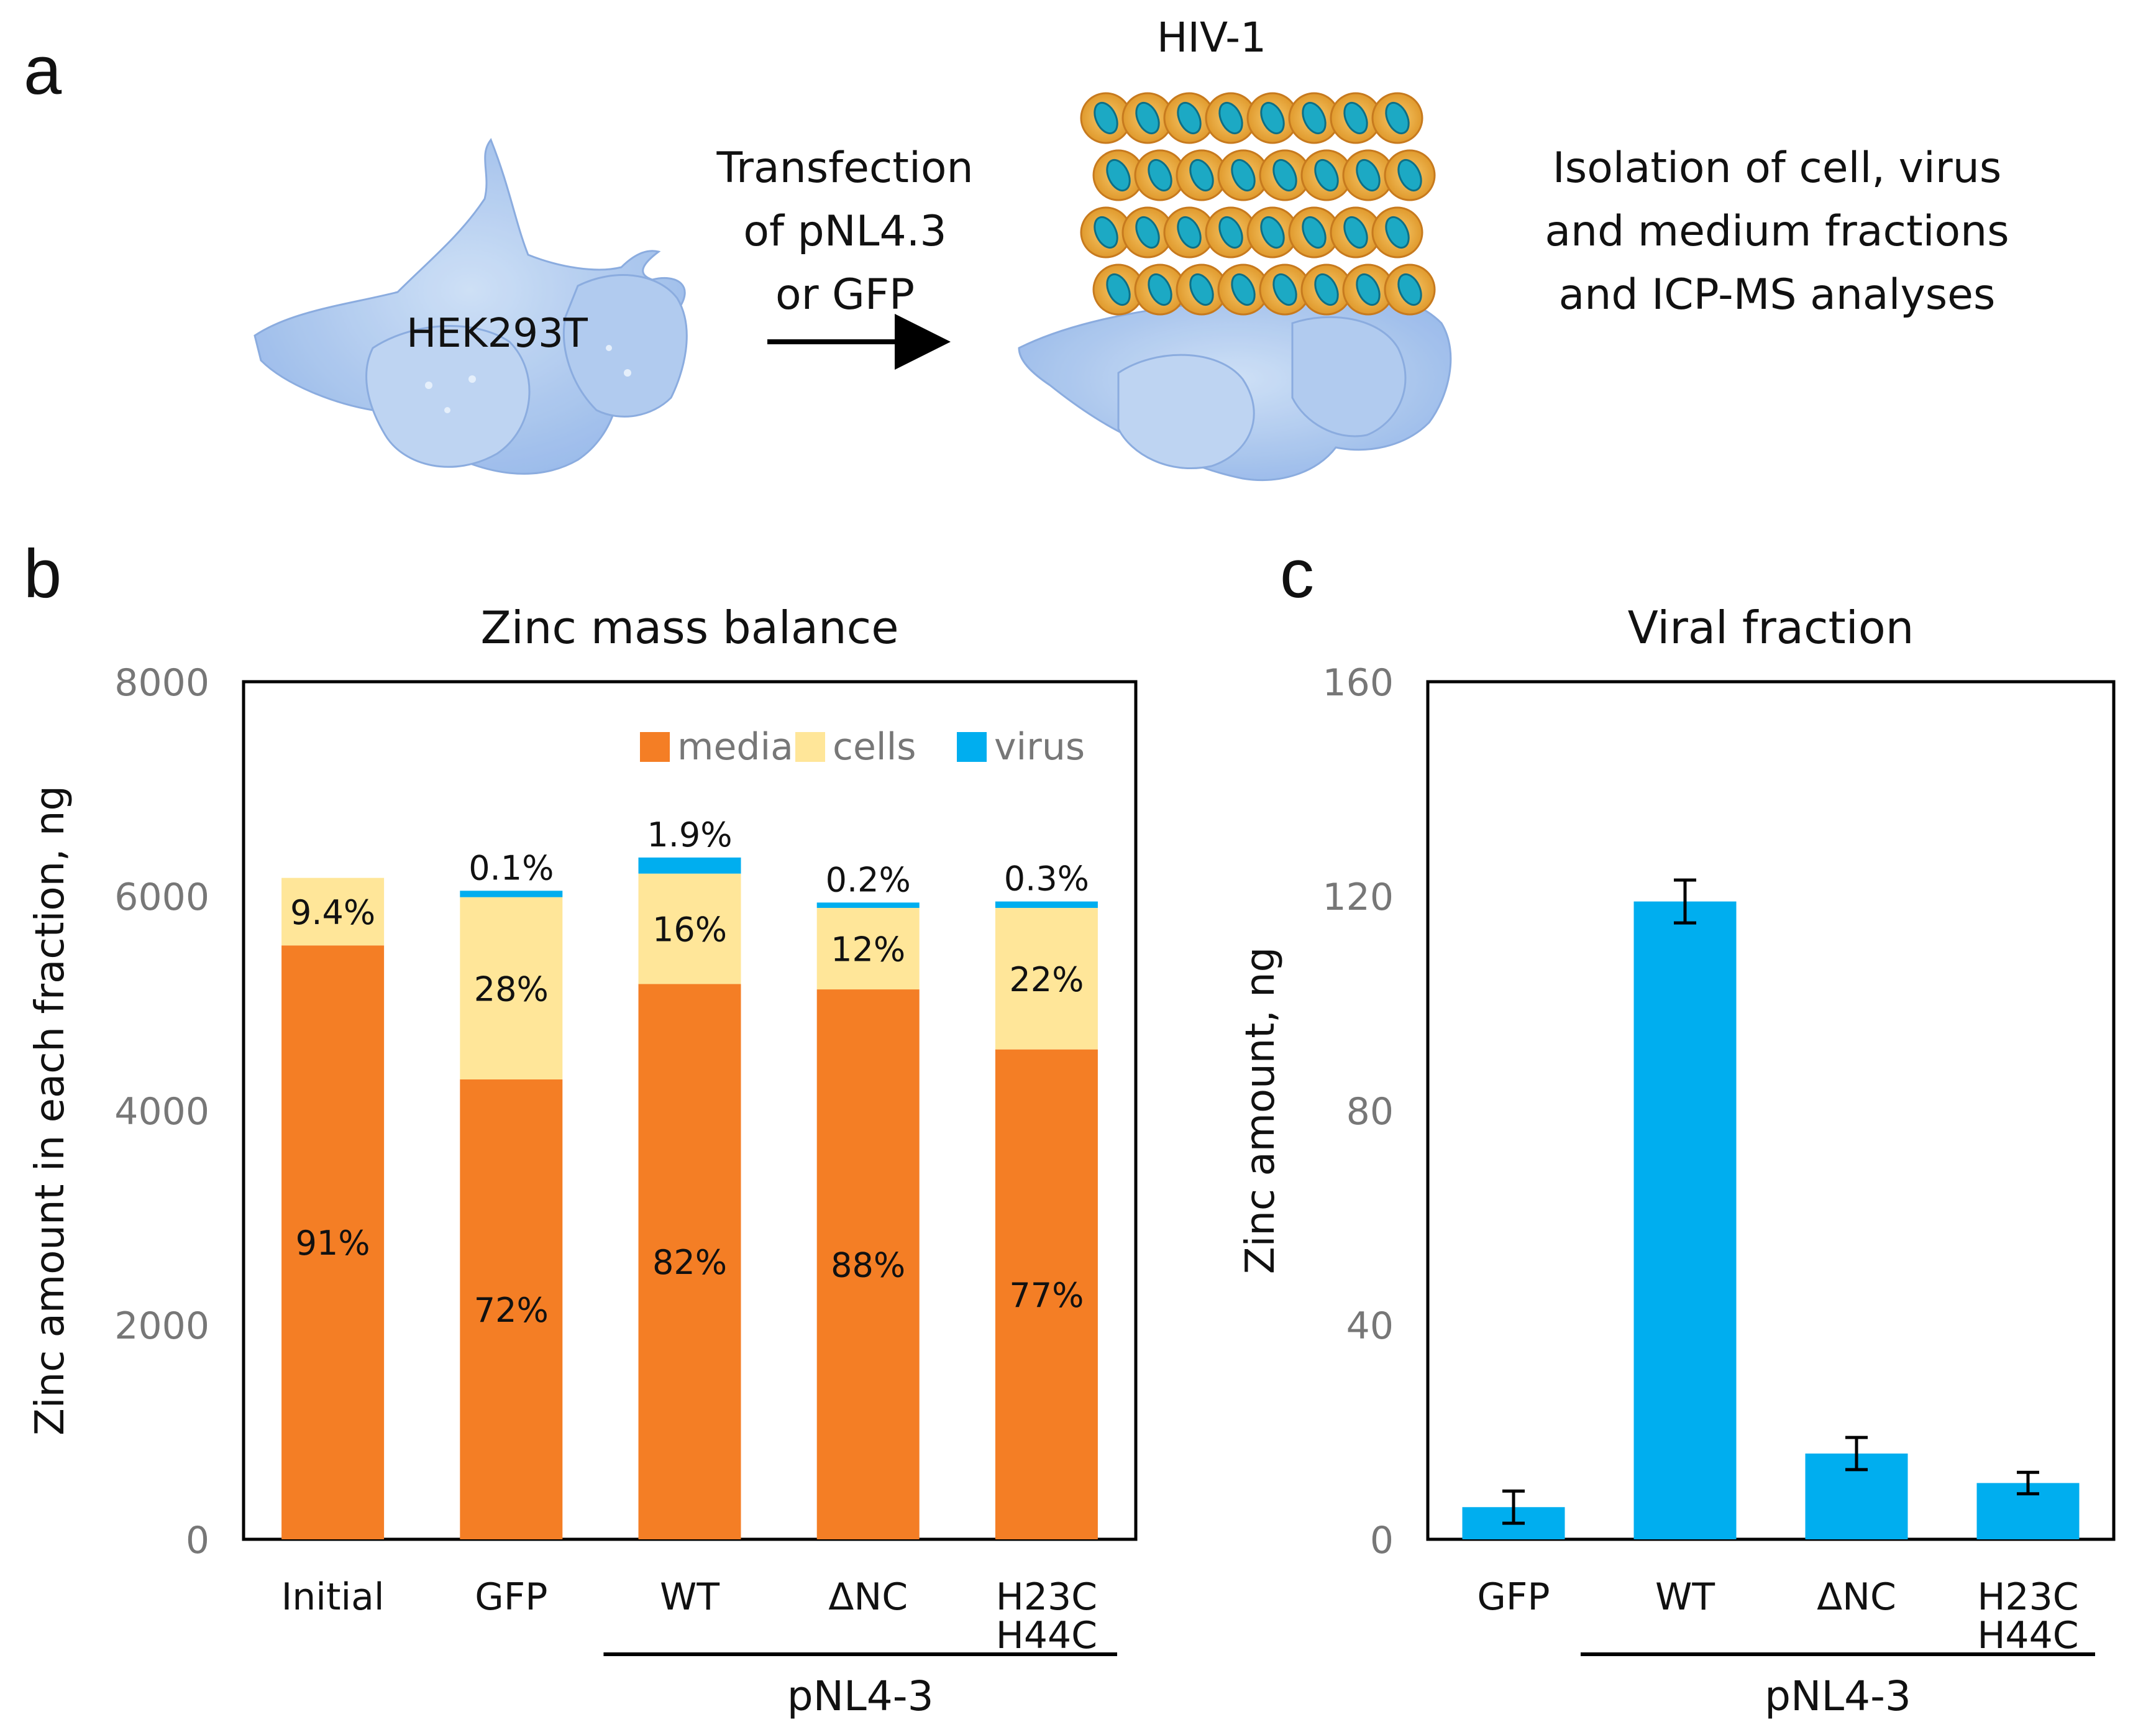  Describe the element at coordinates (1046, 879) in the screenshot. I see `data-label-virus: 0.3%` at that location.